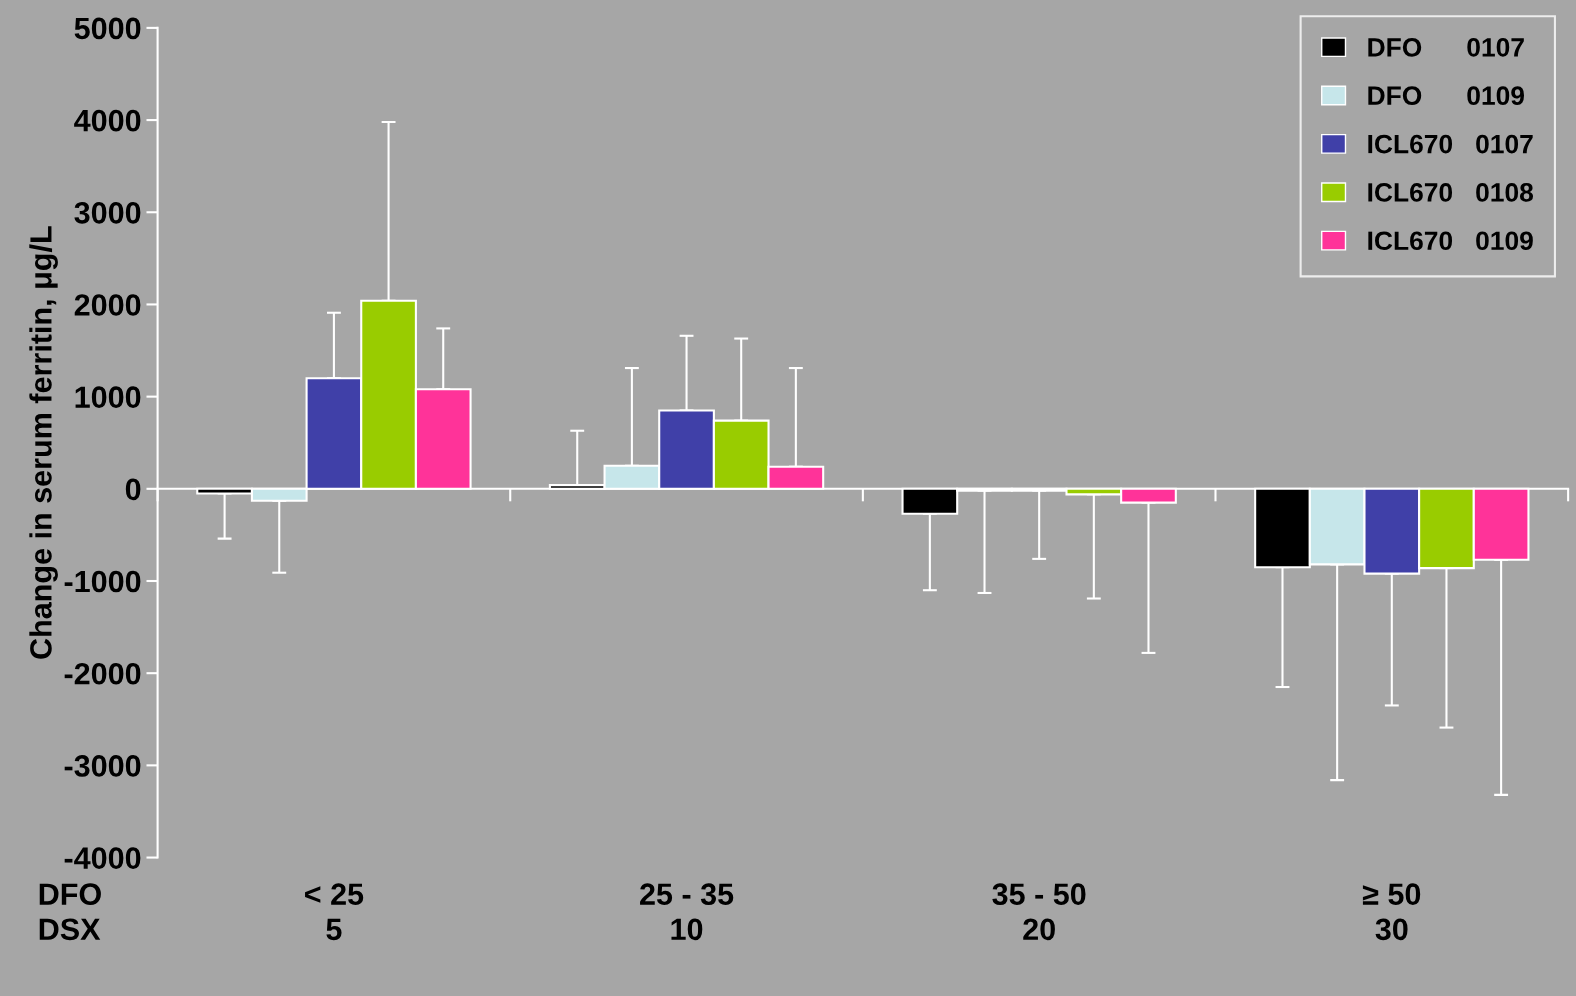 The image size is (1576, 996). Describe the element at coordinates (1450, 144) in the screenshot. I see `legend-label: ICL670 0107` at that location.